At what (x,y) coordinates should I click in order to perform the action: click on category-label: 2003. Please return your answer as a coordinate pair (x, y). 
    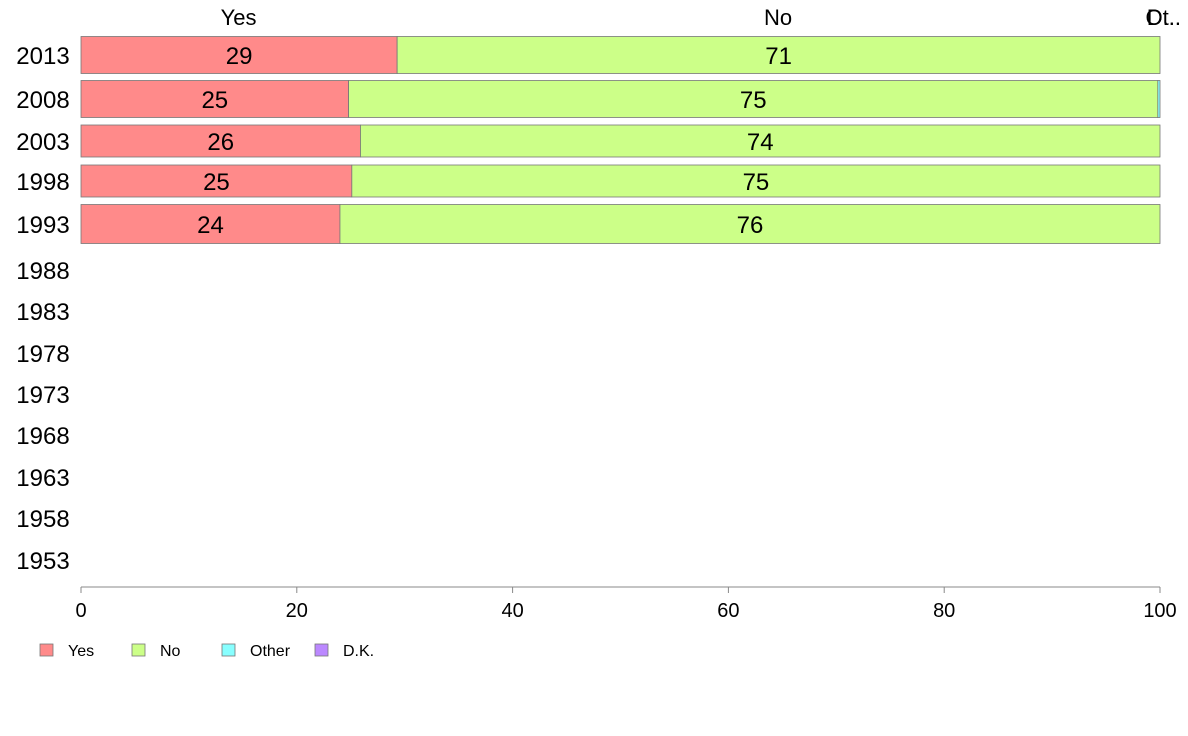
    Looking at the image, I should click on (42, 142).